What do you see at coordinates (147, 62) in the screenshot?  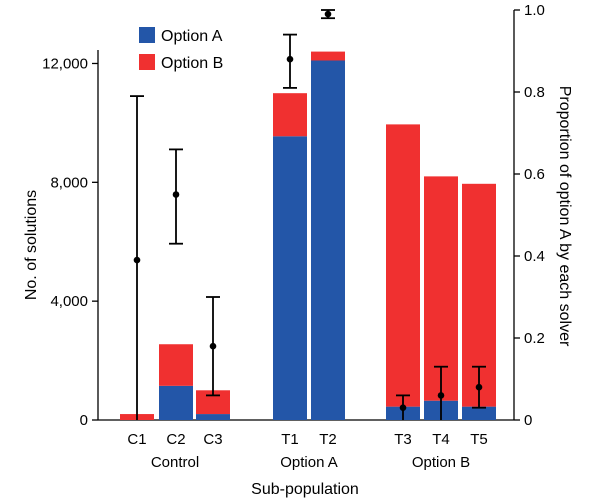 I see `legend-swatch-option-b` at bounding box center [147, 62].